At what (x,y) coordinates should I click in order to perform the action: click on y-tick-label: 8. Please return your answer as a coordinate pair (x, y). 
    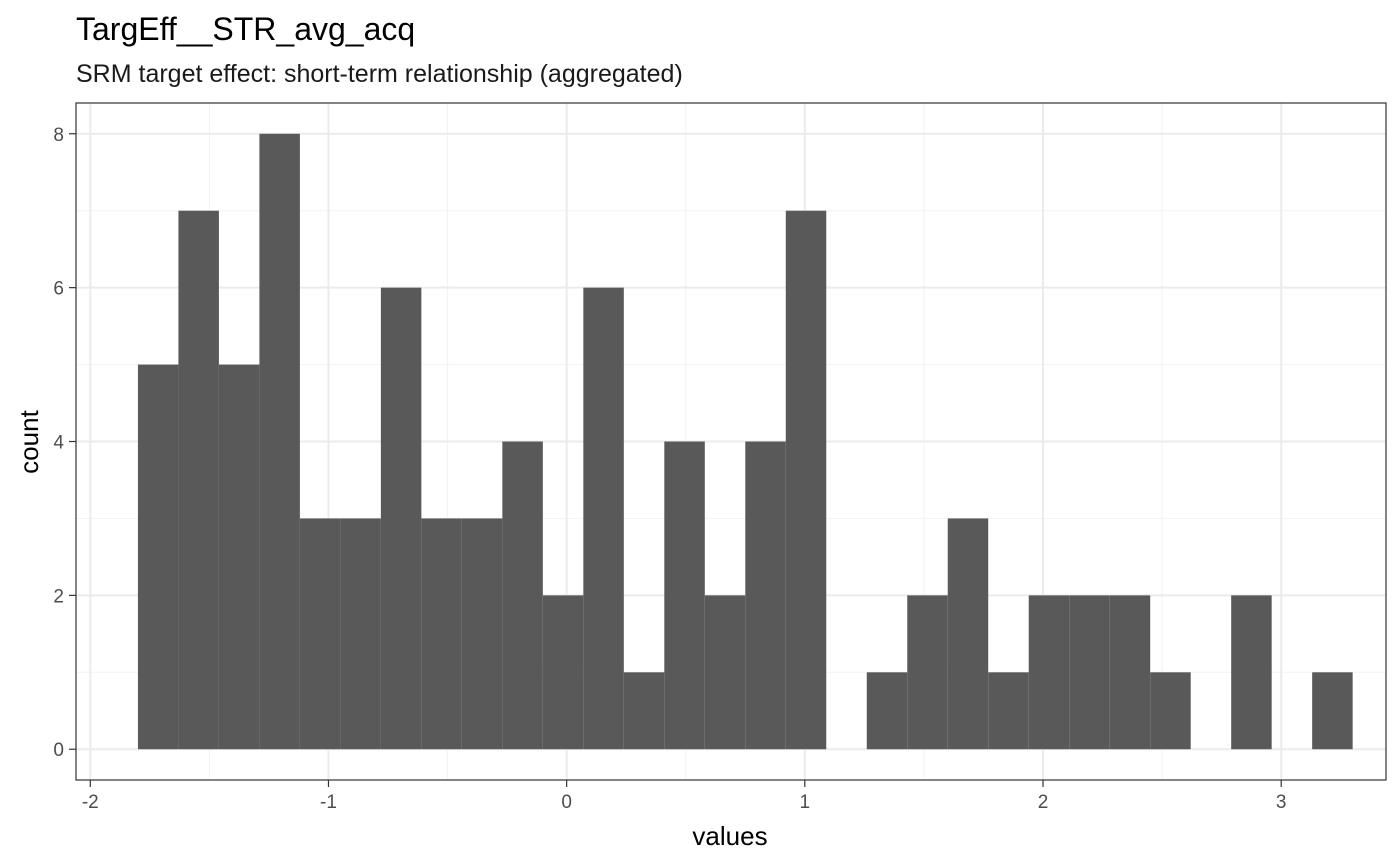
    Looking at the image, I should click on (58, 135).